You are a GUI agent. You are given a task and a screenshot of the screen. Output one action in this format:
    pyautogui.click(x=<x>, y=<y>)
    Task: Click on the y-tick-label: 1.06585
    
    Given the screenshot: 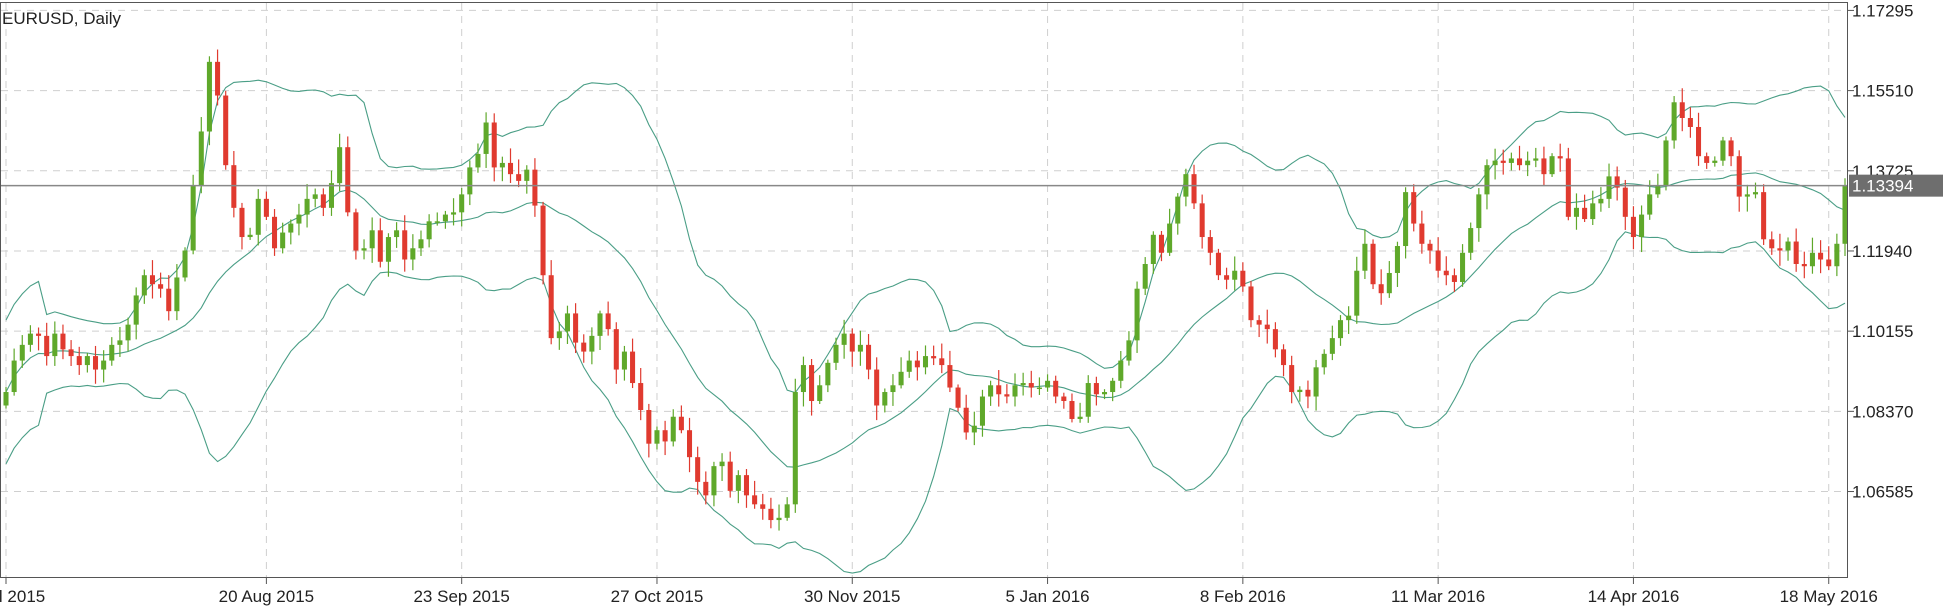 What is the action you would take?
    pyautogui.click(x=1882, y=492)
    